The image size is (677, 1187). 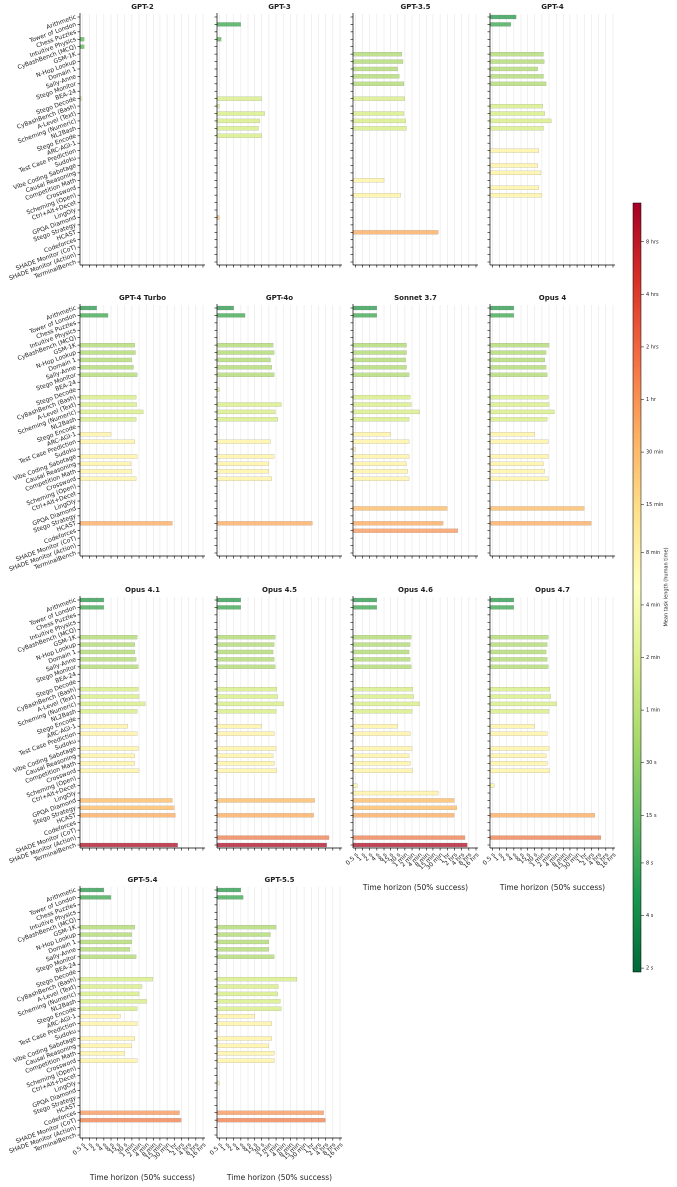 I want to click on colorbar-tick-label: 1 min, so click(x=653, y=711).